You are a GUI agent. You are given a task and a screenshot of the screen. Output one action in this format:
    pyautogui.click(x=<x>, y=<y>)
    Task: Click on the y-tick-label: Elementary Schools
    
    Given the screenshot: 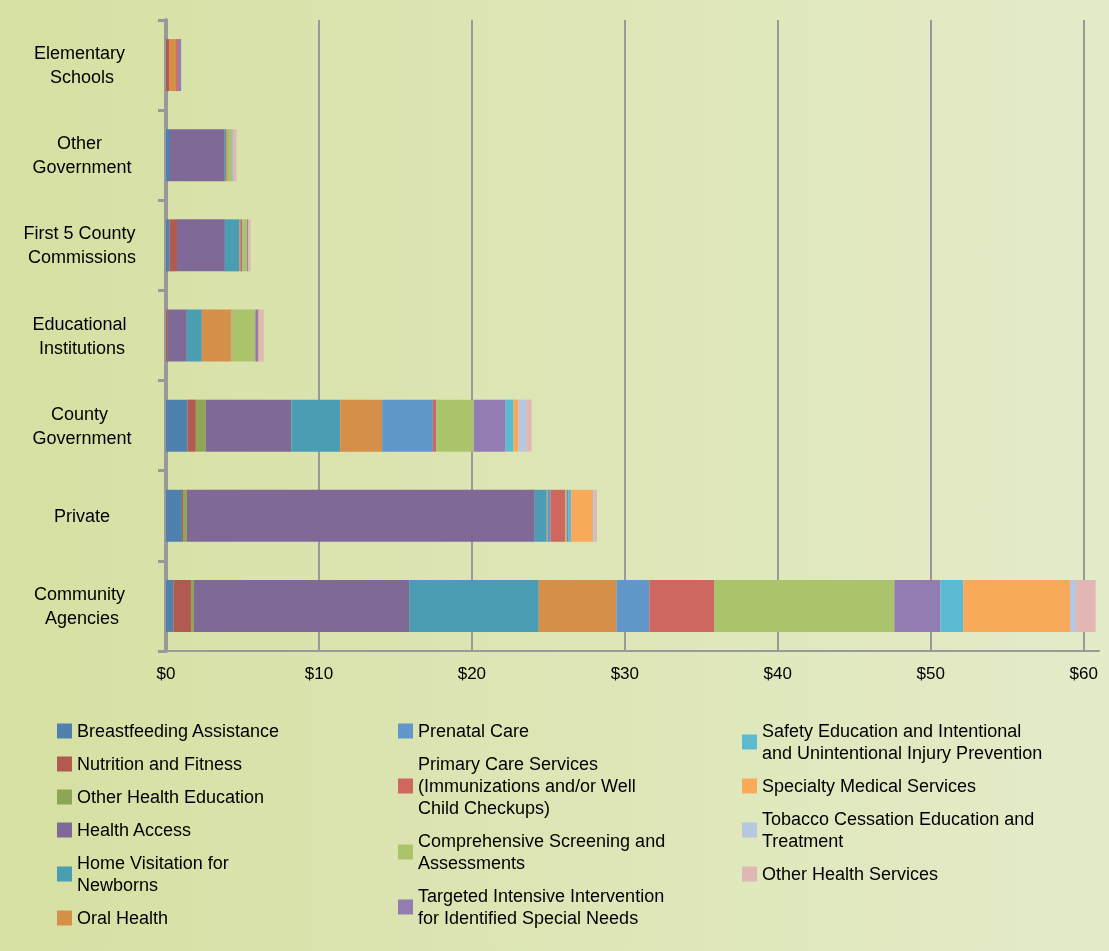 What is the action you would take?
    pyautogui.click(x=82, y=65)
    